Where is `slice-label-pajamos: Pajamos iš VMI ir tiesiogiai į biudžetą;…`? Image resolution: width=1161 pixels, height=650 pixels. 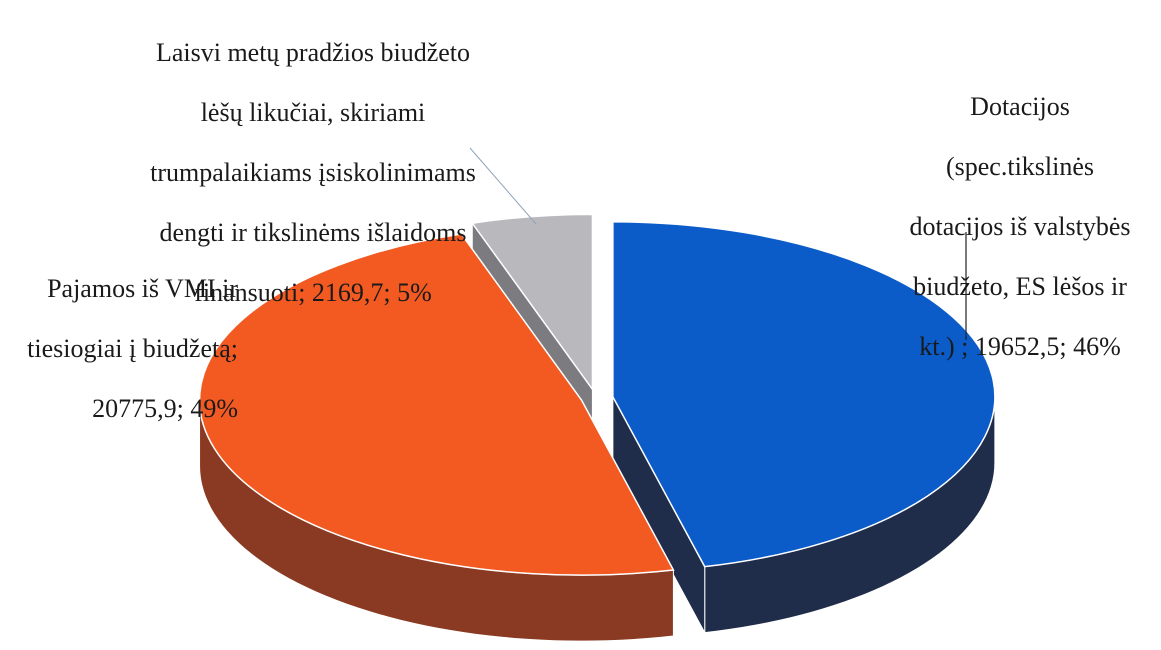
slice-label-pajamos: Pajamos iš VMI ir tiesiogiai į biudžetą;… is located at coordinates (123, 349).